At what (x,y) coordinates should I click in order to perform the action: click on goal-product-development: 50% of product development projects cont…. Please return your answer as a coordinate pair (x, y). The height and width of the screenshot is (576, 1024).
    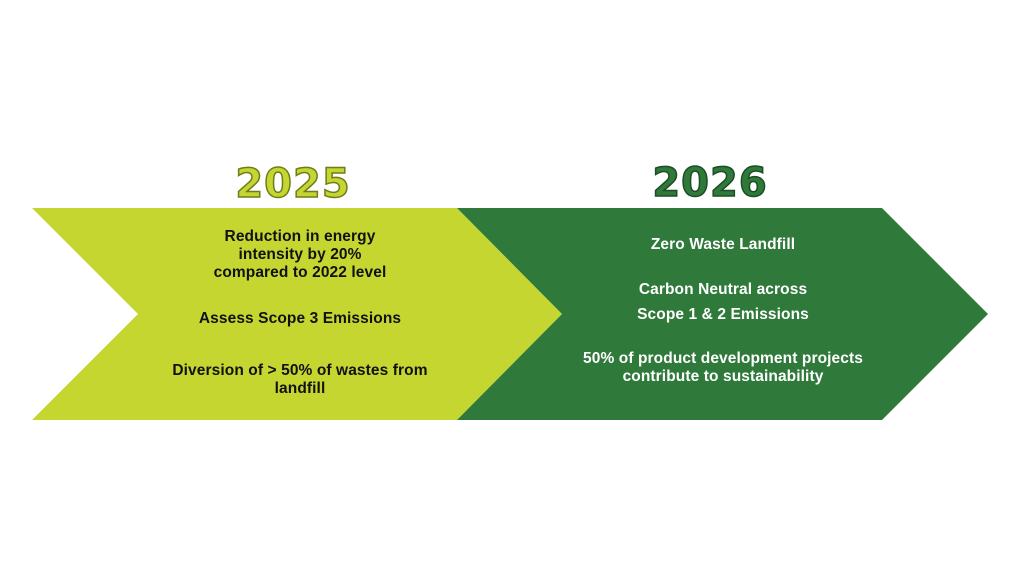
    Looking at the image, I should click on (723, 368).